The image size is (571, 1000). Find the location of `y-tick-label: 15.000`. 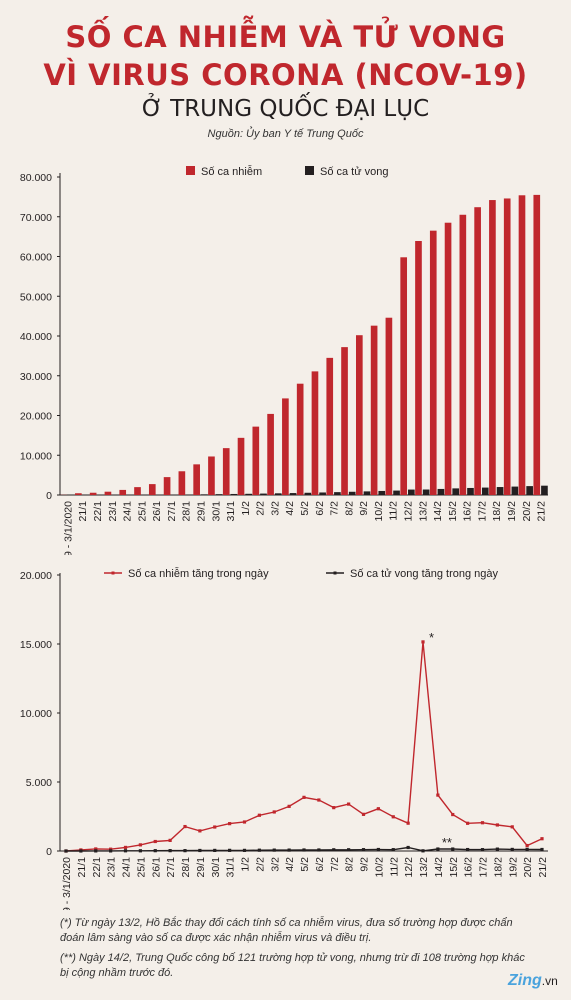

y-tick-label: 15.000 is located at coordinates (36, 645).